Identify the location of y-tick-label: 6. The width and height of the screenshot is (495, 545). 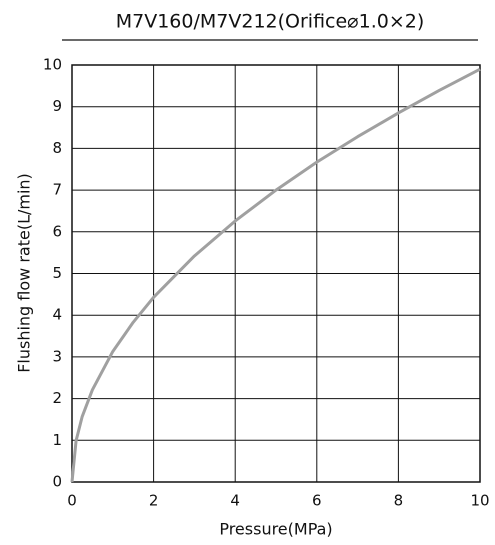
(57, 231).